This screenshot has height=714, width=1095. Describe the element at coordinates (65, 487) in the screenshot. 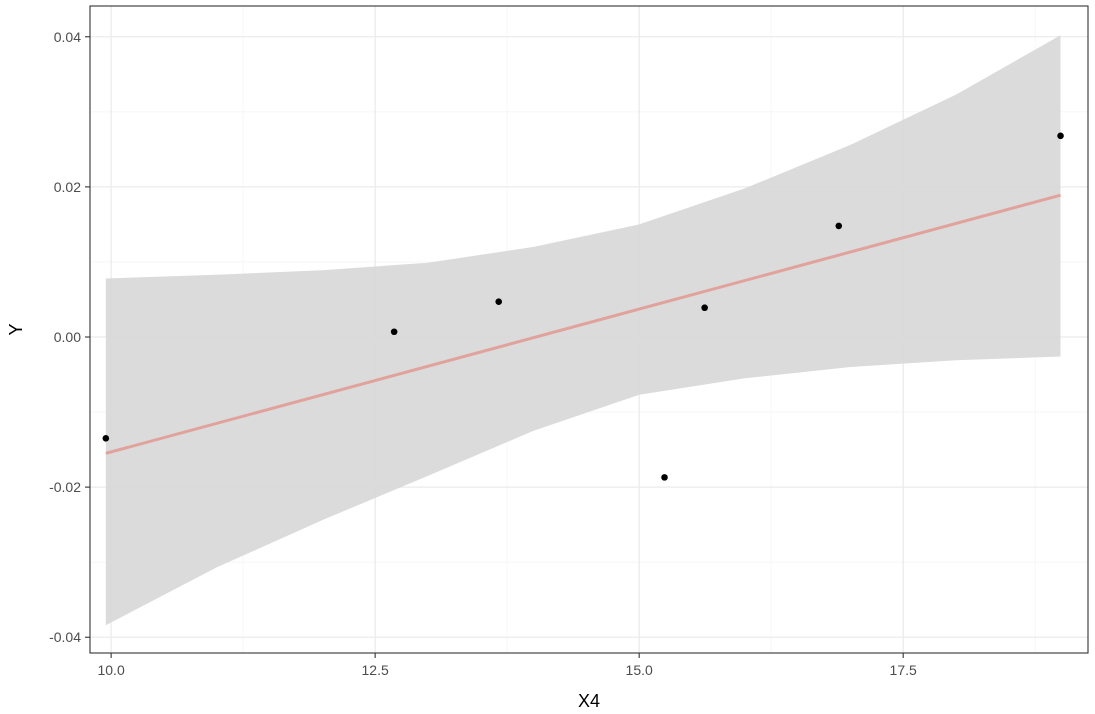

I see `y-tick-label: -0.02` at that location.